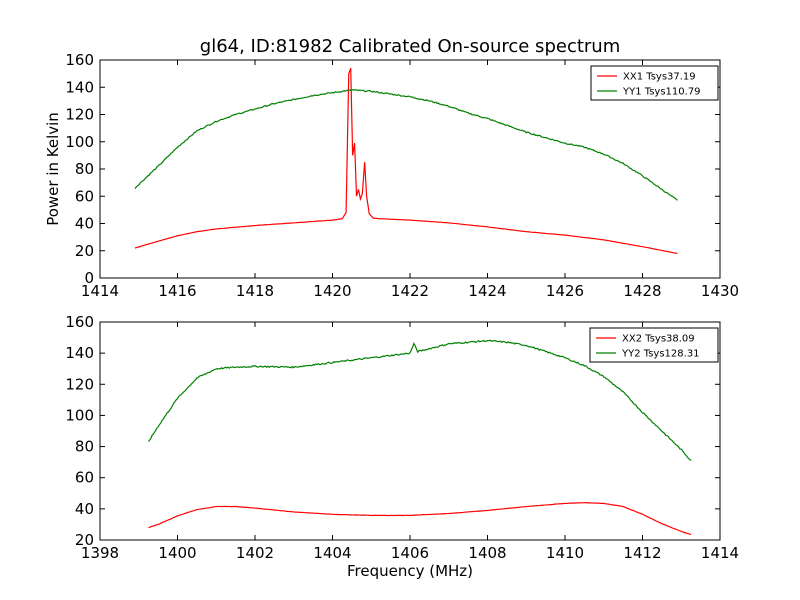 The height and width of the screenshot is (600, 800). I want to click on x-tick-label: 1398, so click(100, 553).